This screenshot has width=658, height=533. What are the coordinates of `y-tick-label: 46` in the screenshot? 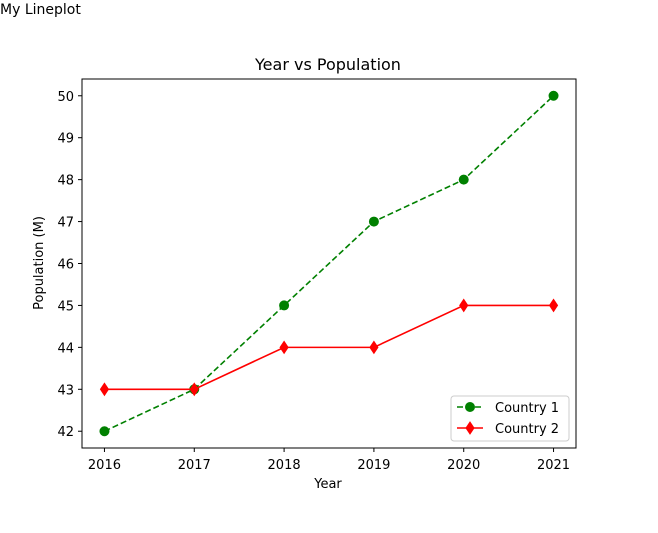 It's located at (65, 265).